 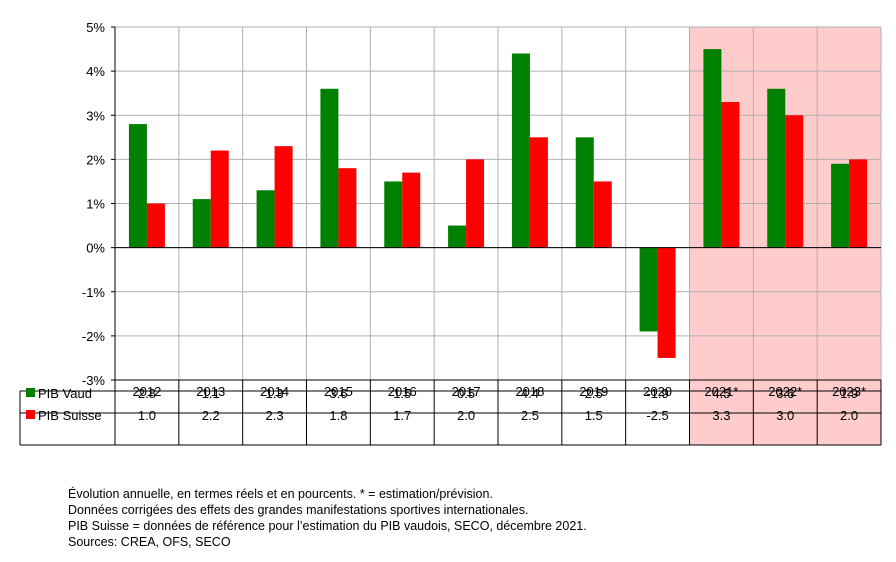 I want to click on category-label: 2020, so click(x=657, y=391).